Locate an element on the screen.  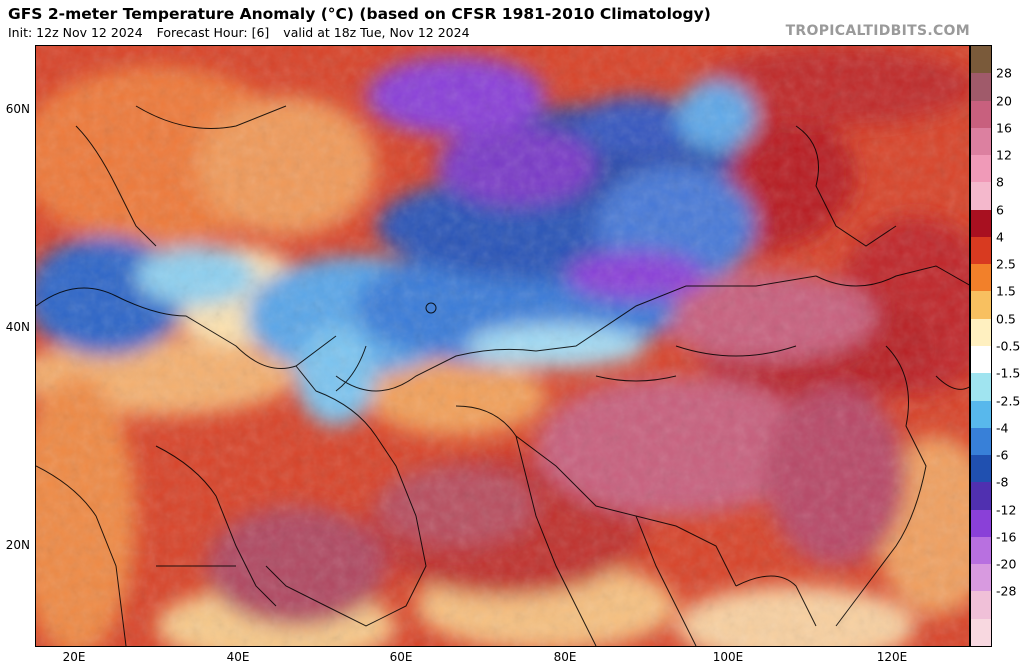
forecast-hour: Forecast Hour: [6] is located at coordinates (213, 32).